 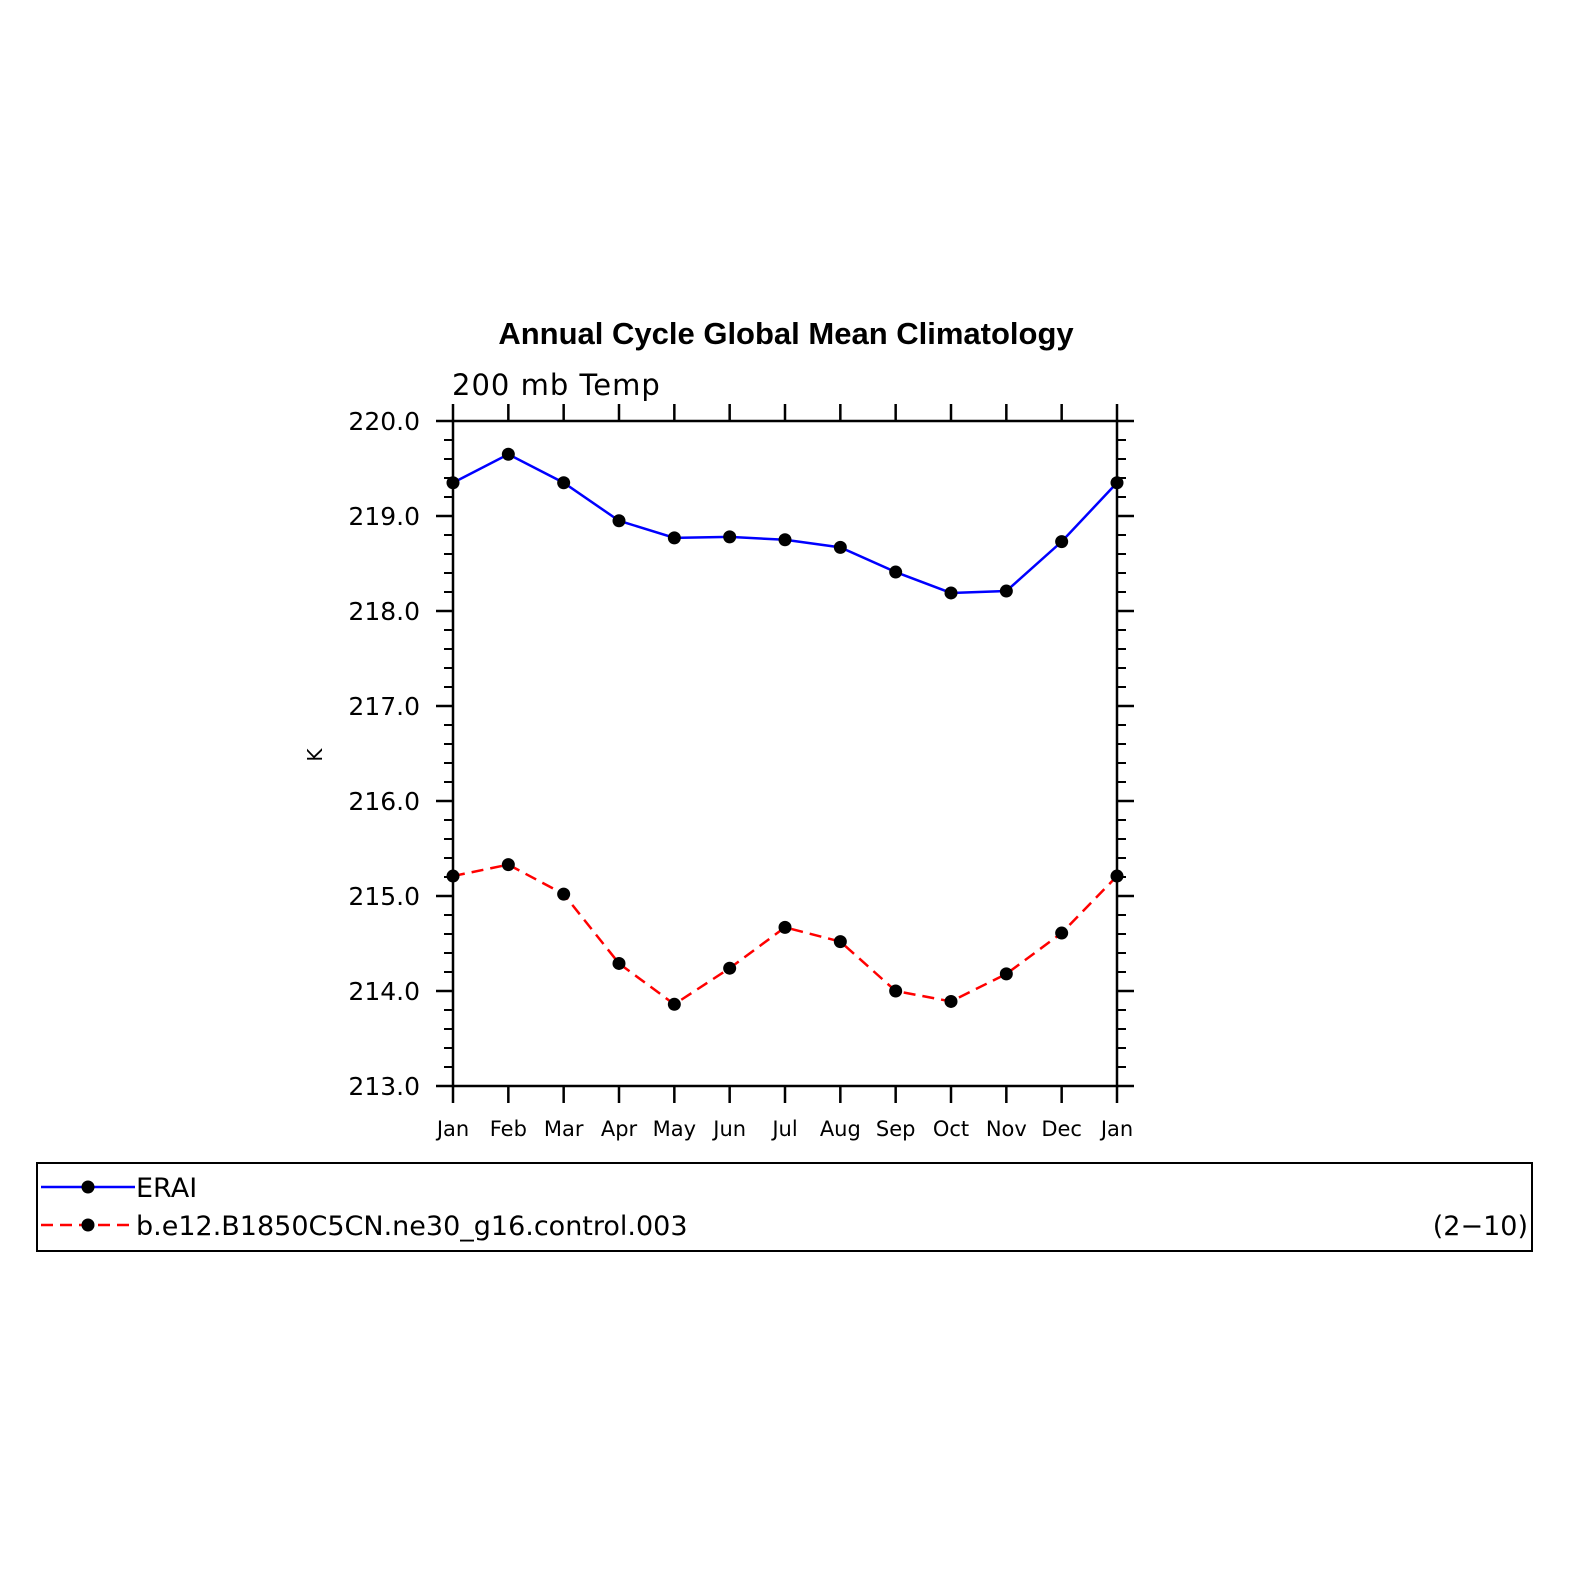 What do you see at coordinates (384, 706) in the screenshot?
I see `y-tick-label: 217.0` at bounding box center [384, 706].